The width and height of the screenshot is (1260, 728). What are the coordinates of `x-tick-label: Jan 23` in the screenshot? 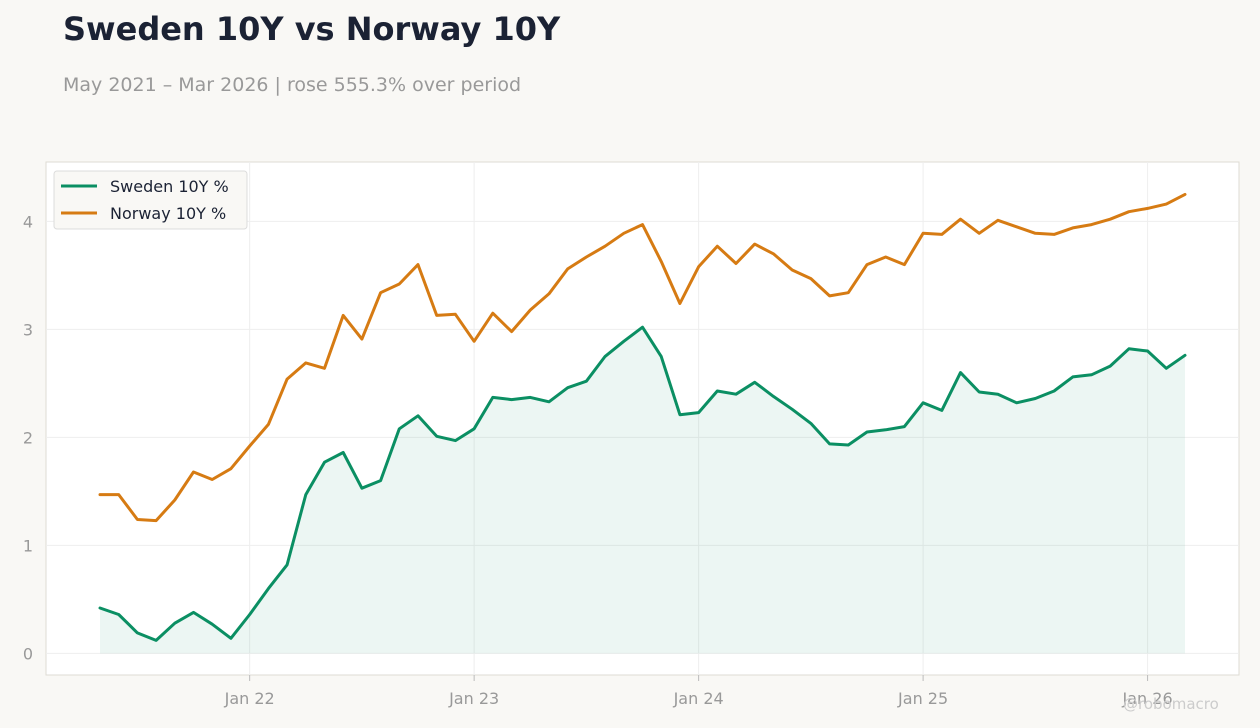 It's located at (473, 698).